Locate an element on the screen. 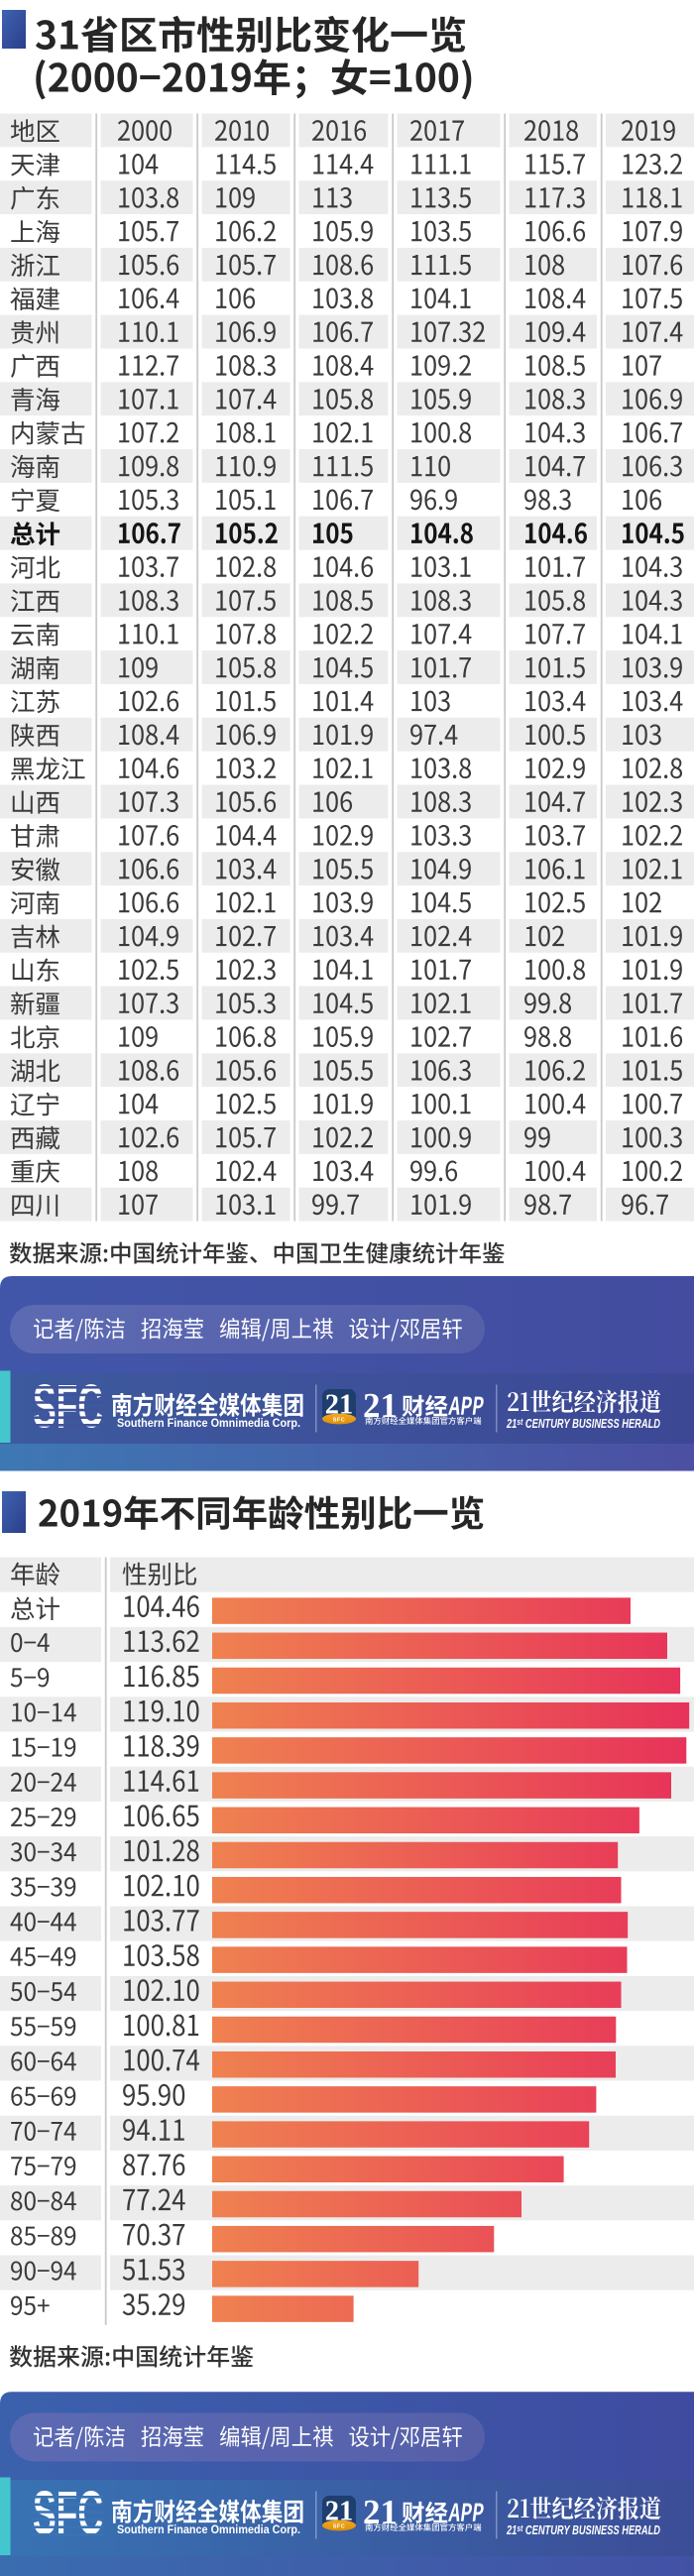  svg-text: 21st CENTURY BUSINESS HERALD is located at coordinates (583, 1424).